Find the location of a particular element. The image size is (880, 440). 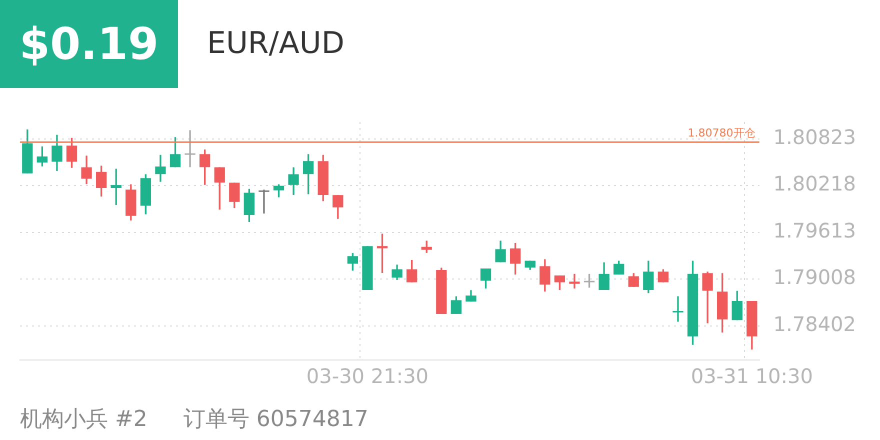

chart-title: EUR/AUD is located at coordinates (275, 43).